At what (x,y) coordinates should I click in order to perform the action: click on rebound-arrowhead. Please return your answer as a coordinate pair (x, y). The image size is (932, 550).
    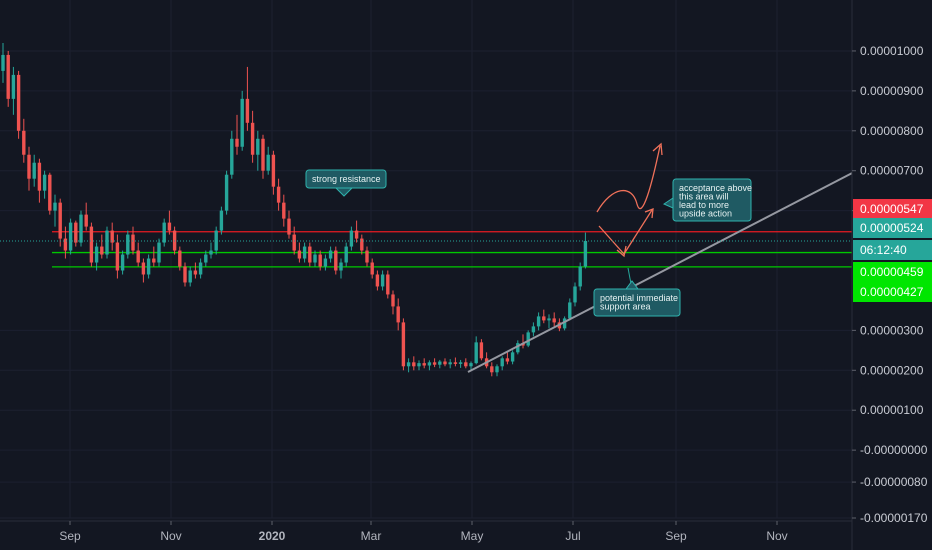
    Looking at the image, I should click on (649, 213).